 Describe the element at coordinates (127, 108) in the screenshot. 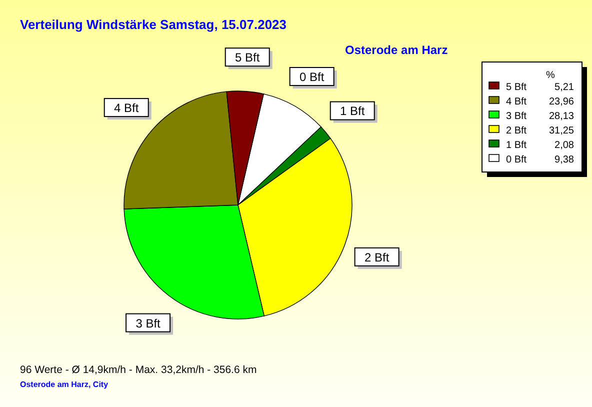

I see `slice-label: 4 Bft` at that location.